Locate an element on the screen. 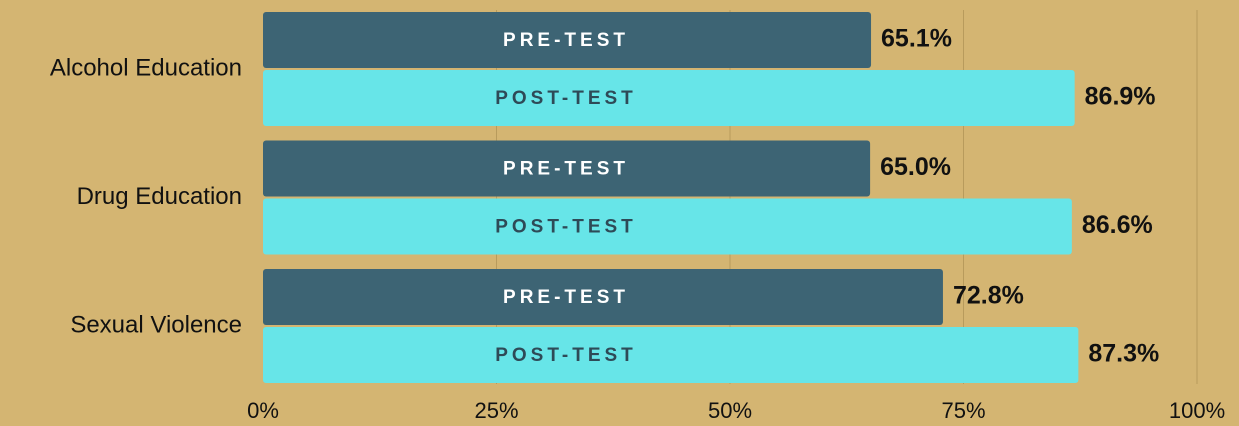 This screenshot has height=426, width=1239. x-tick-label: 50% is located at coordinates (730, 410).